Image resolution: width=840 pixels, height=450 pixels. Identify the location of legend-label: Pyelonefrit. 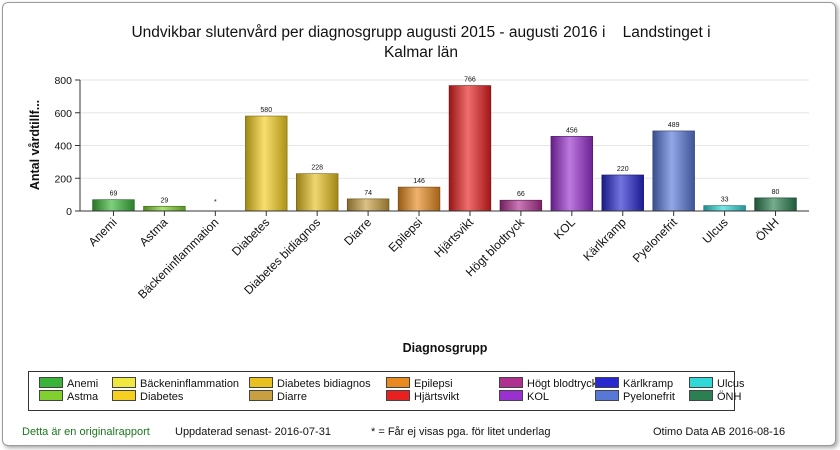
(649, 397).